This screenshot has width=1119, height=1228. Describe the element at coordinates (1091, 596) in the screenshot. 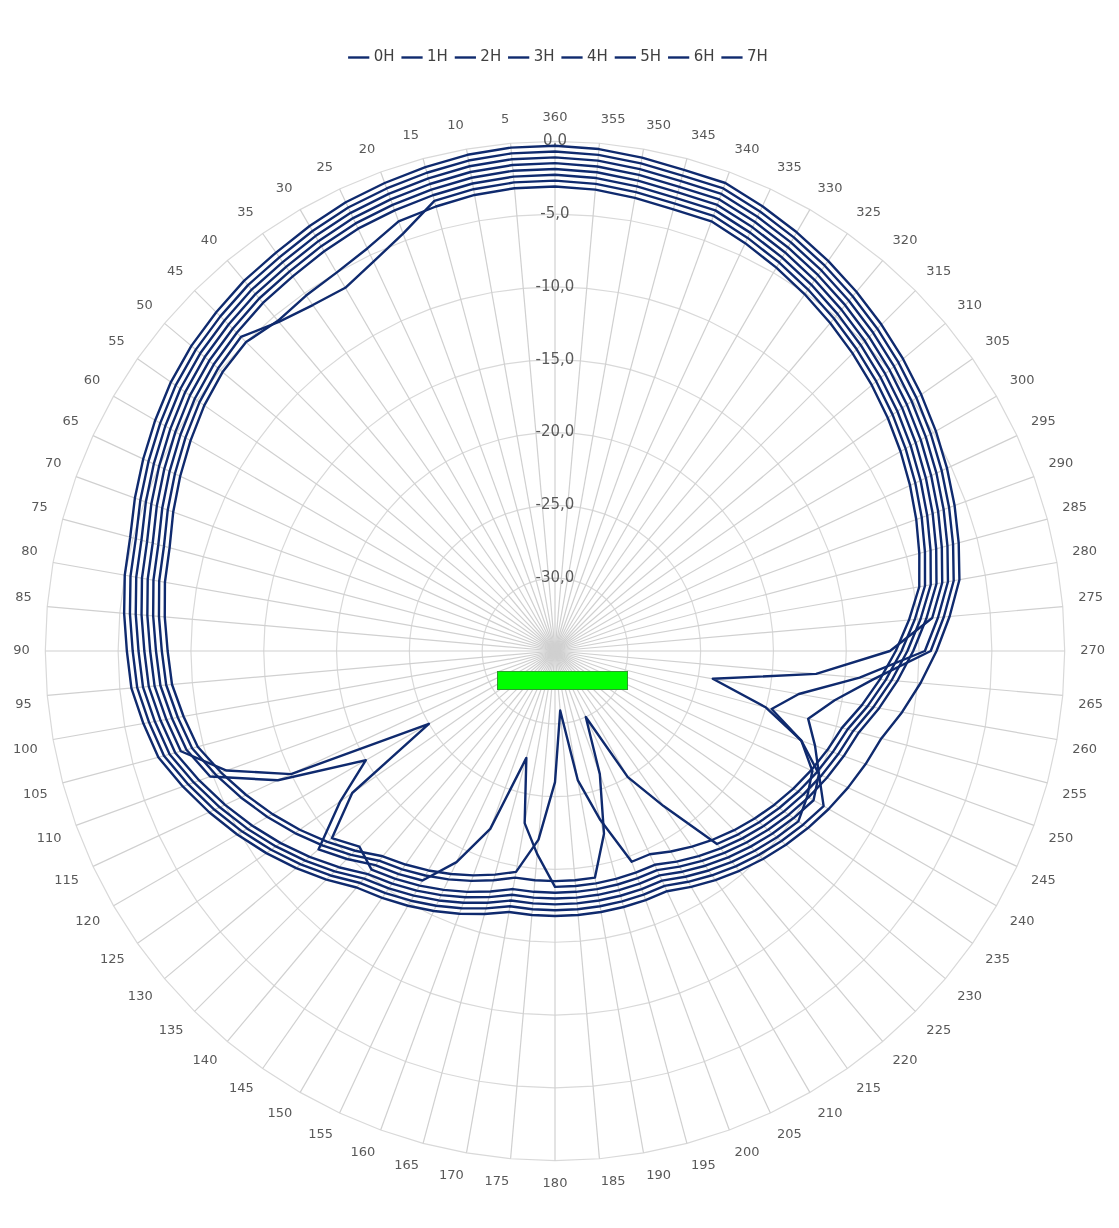

I see `spoke-label: 275` at that location.